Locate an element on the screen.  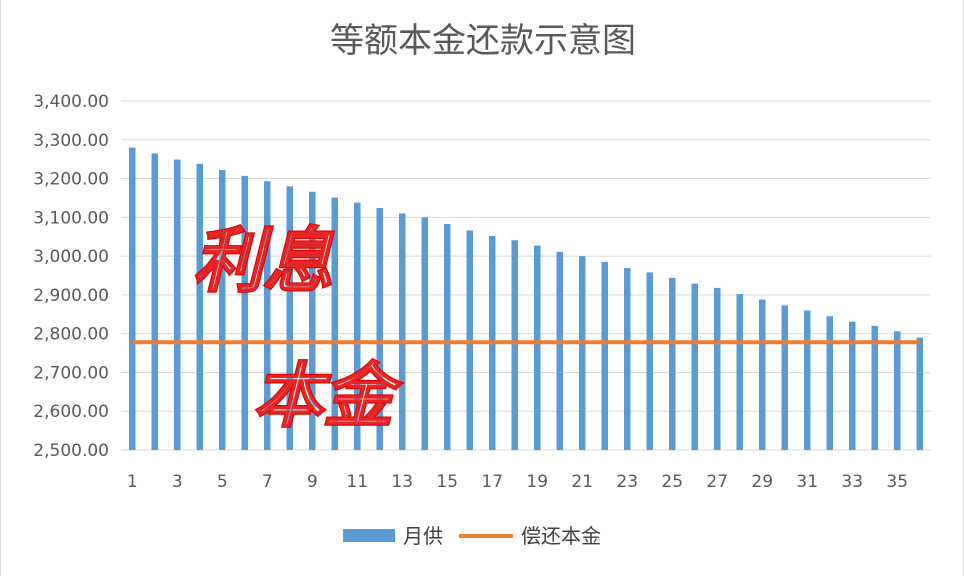
x-tick-label: 23 is located at coordinates (627, 482).